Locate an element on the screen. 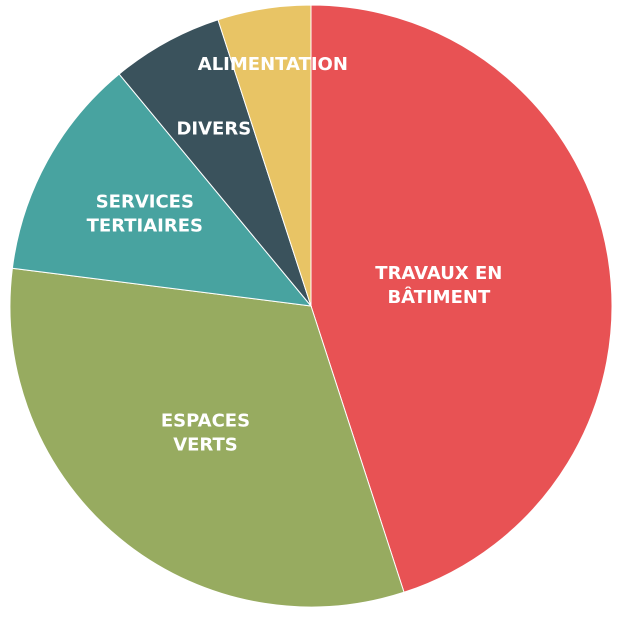 The image size is (620, 620). slice-label: ESPACES VERTS is located at coordinates (205, 433).